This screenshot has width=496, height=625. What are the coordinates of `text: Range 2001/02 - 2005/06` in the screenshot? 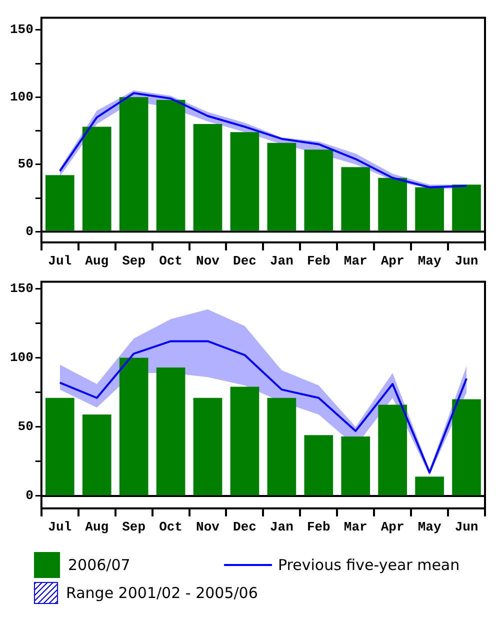 It's located at (162, 593).